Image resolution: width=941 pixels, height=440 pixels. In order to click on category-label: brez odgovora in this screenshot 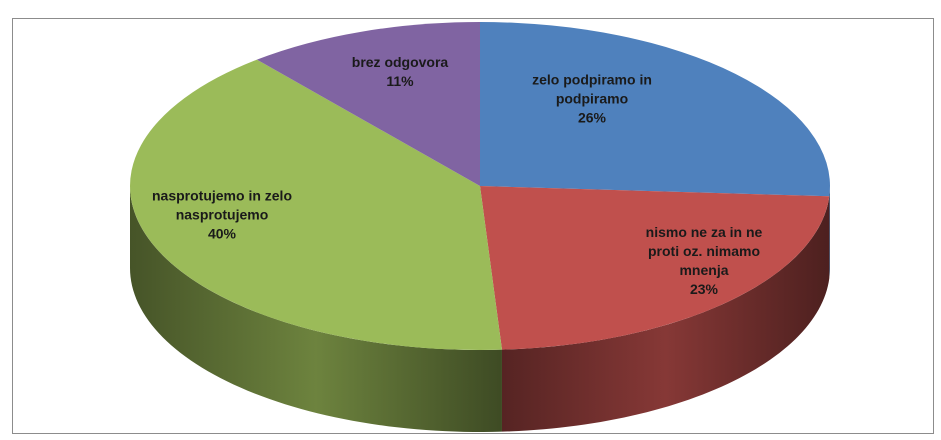, I will do `click(400, 62)`.